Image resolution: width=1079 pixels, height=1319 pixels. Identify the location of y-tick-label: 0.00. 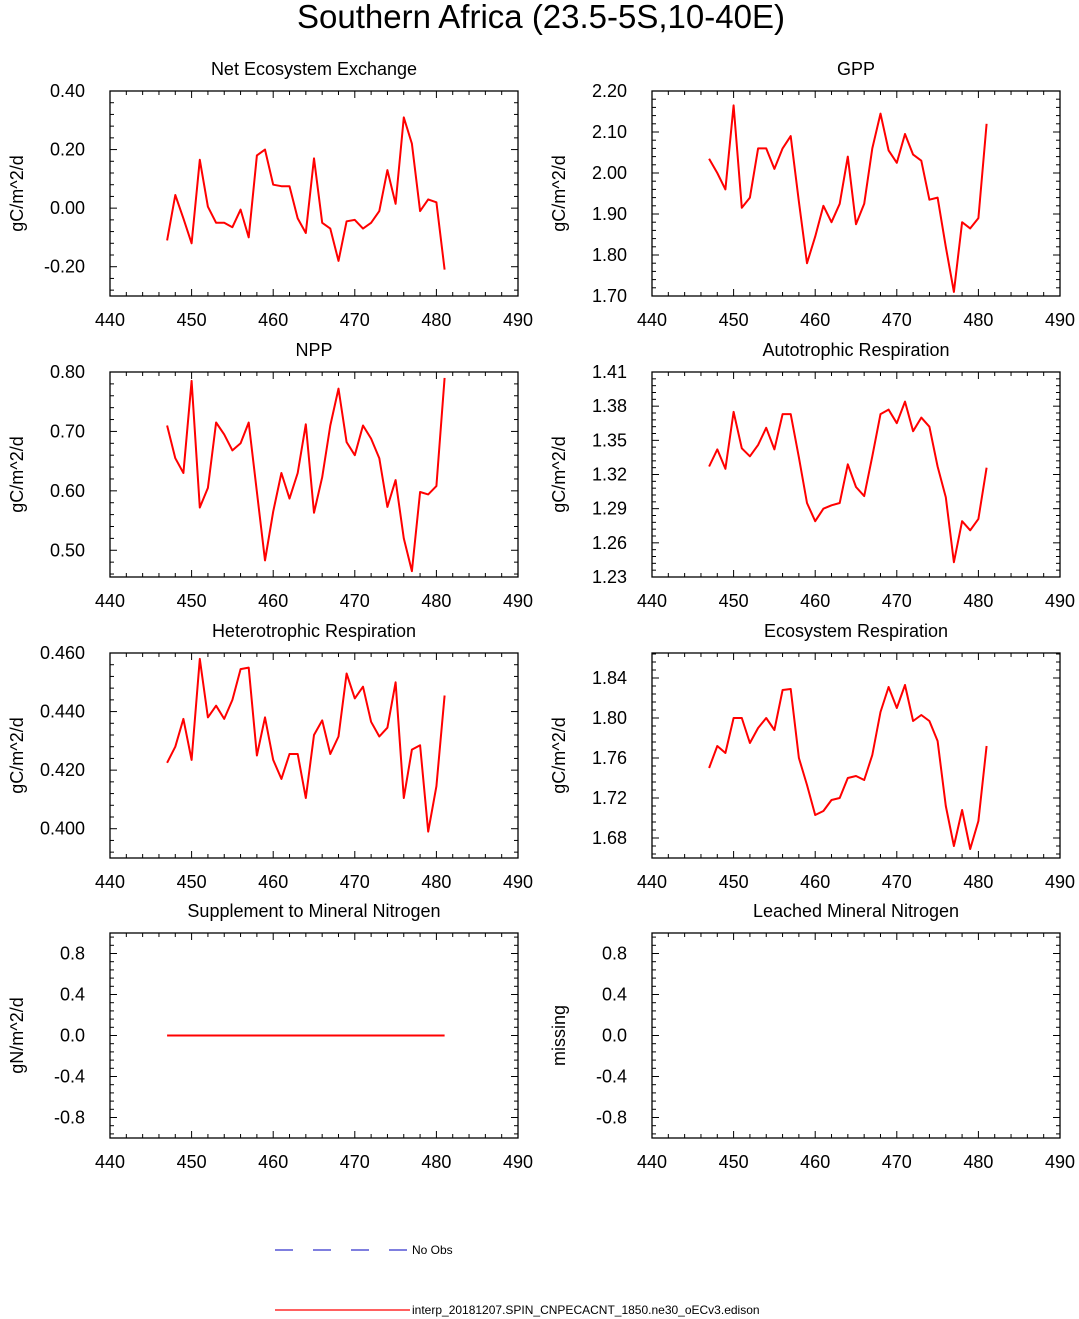
(67, 208).